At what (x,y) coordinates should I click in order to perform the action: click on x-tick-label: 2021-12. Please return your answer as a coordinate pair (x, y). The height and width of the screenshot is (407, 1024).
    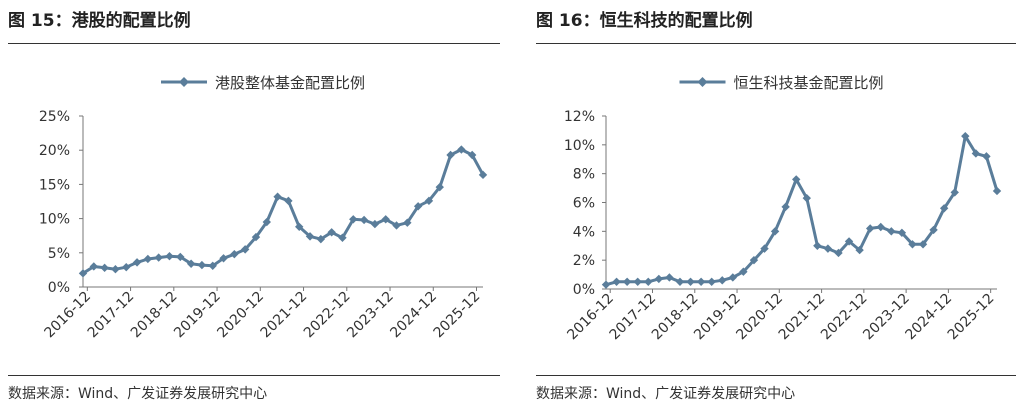
    Looking at the image, I should click on (284, 315).